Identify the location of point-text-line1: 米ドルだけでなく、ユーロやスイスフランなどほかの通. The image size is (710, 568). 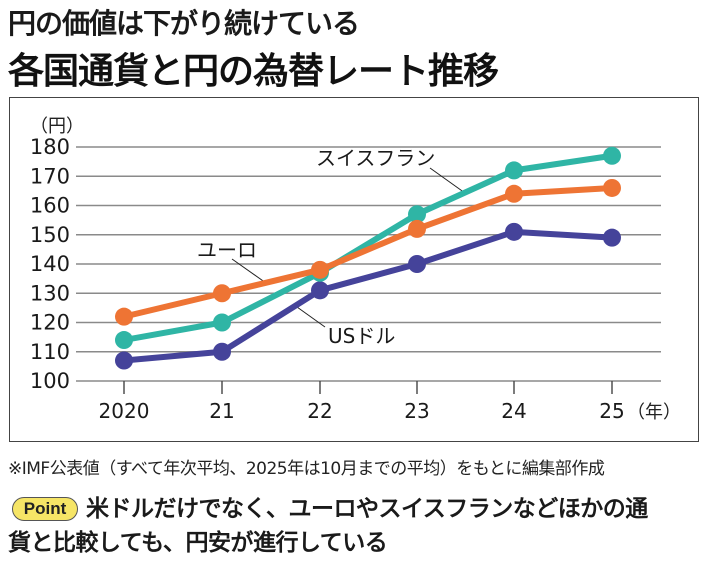
(367, 509).